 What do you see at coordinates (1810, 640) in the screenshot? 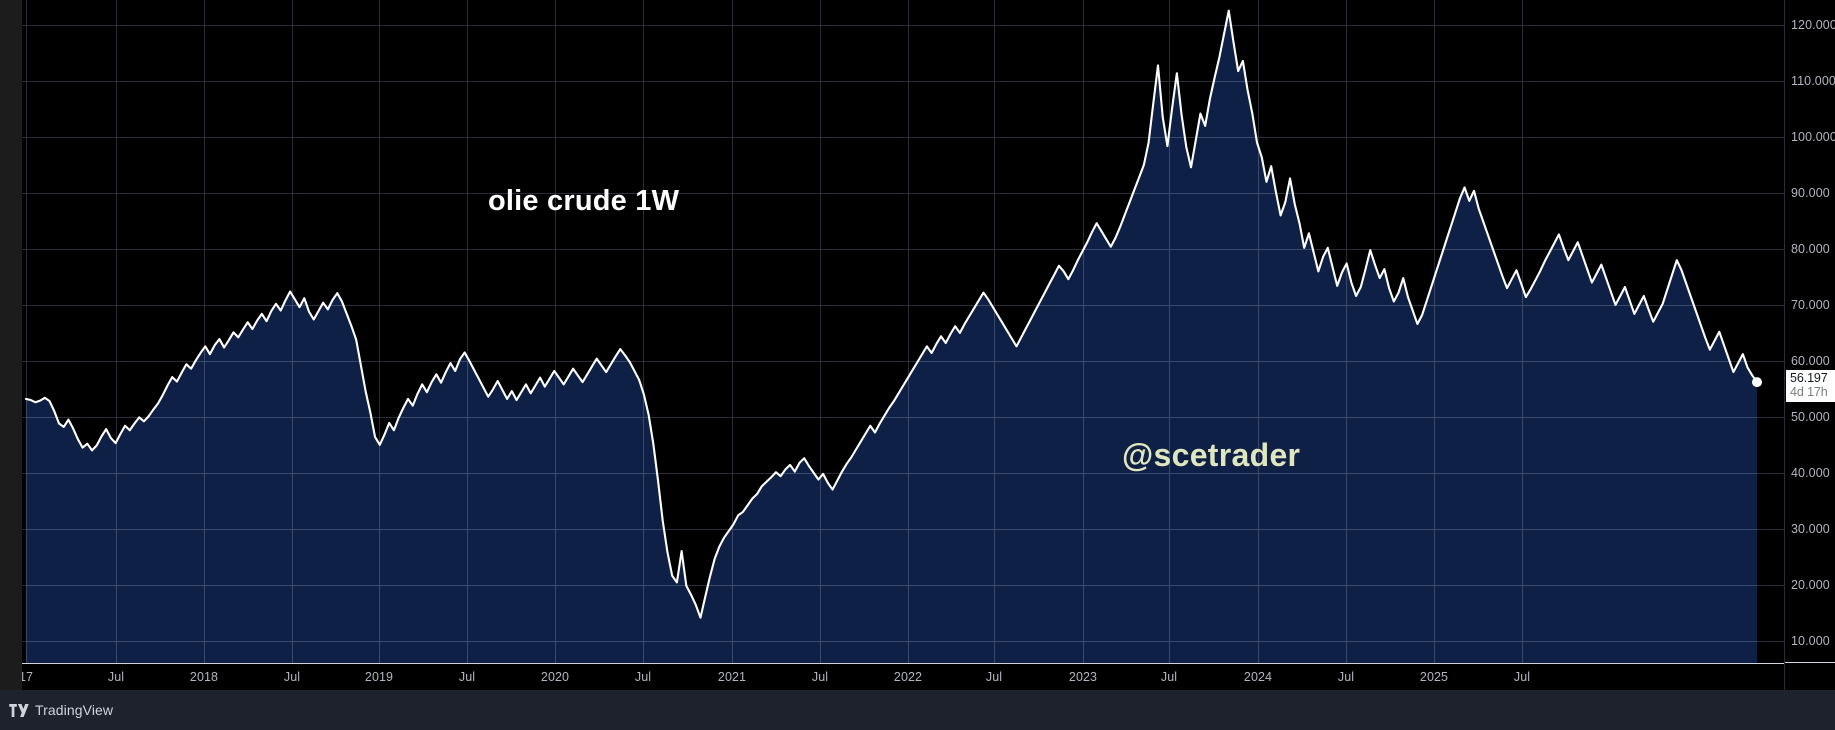
I see `price-tick-label: 10.000` at bounding box center [1810, 640].